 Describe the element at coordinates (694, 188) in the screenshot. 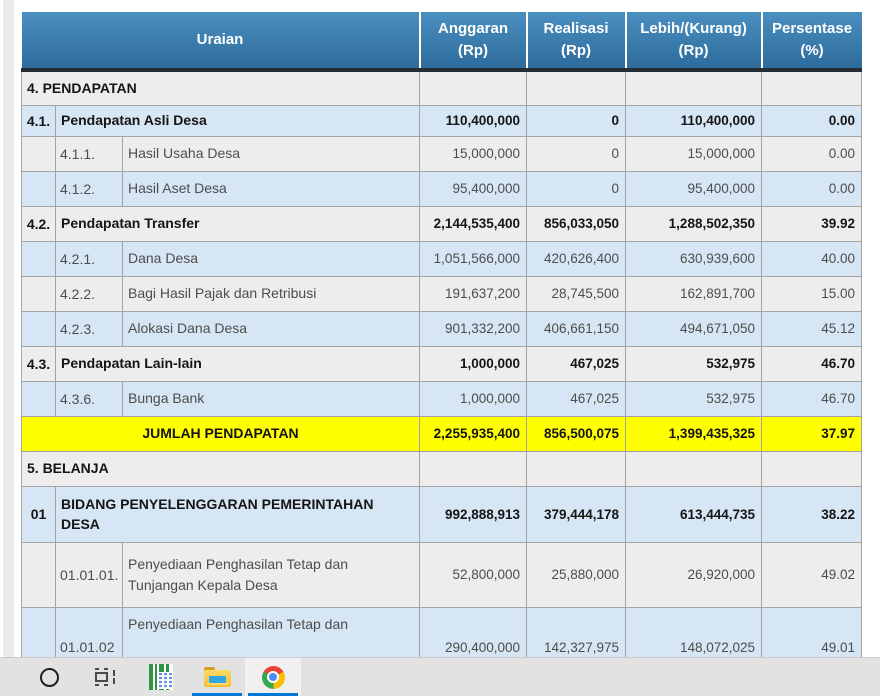

I see `cell-lebih-kurang: 95,400,000` at that location.